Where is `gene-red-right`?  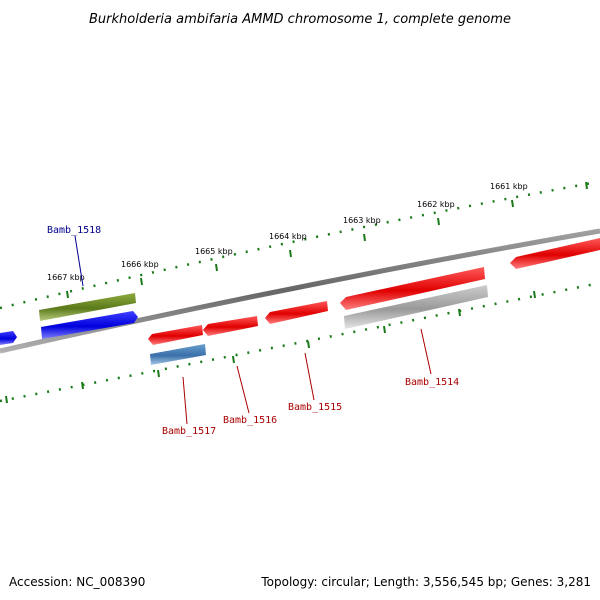 gene-red-right is located at coordinates (555, 253).